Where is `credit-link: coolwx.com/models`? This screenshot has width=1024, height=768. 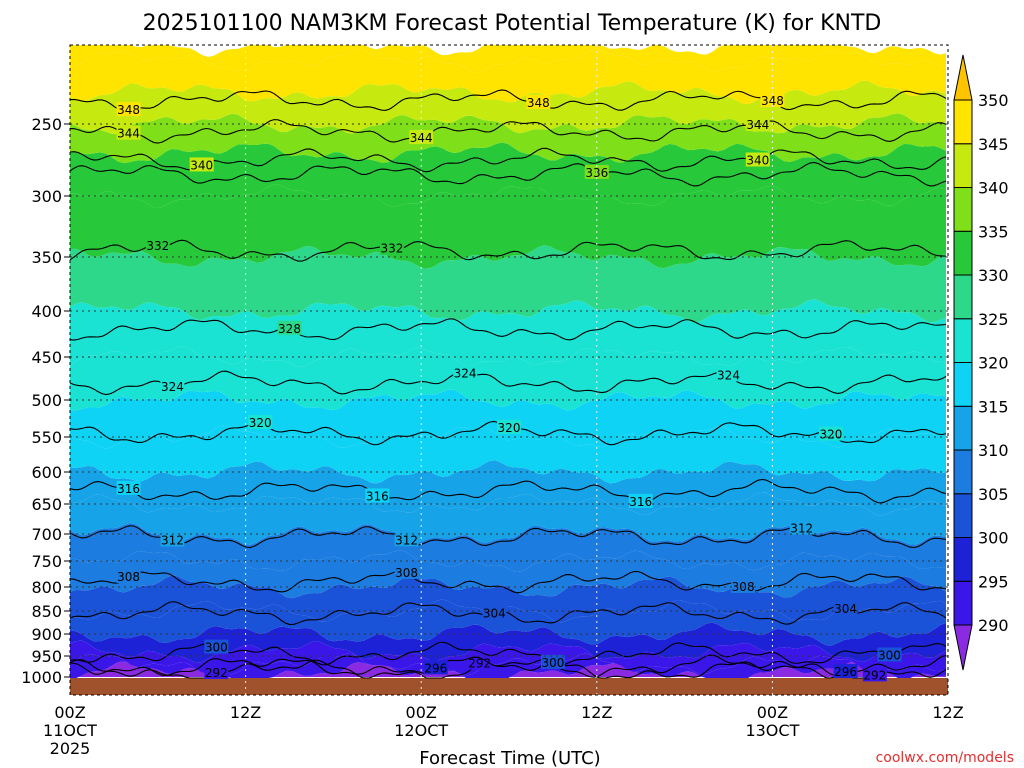 credit-link: coolwx.com/models is located at coordinates (945, 758).